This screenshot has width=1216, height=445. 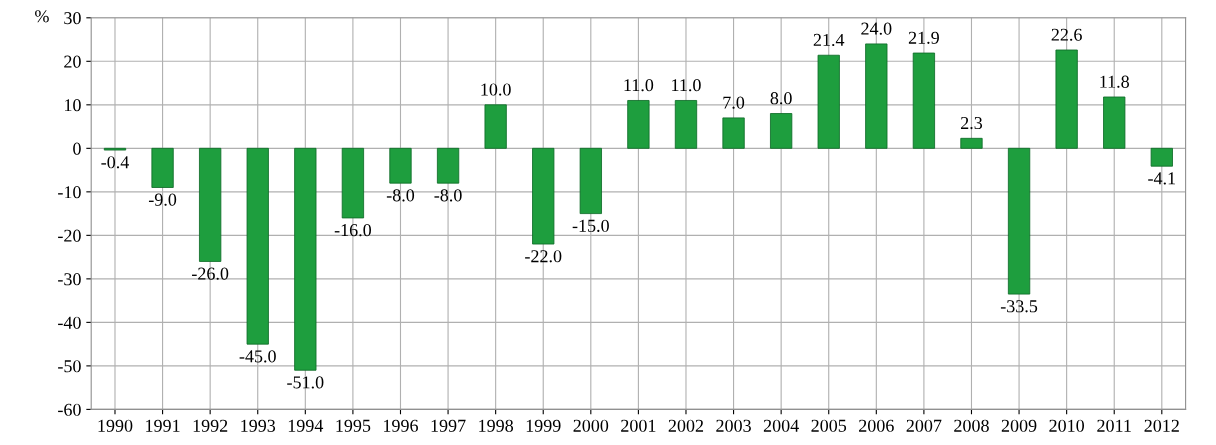 I want to click on x-tick-label: 2012, so click(x=1161, y=425).